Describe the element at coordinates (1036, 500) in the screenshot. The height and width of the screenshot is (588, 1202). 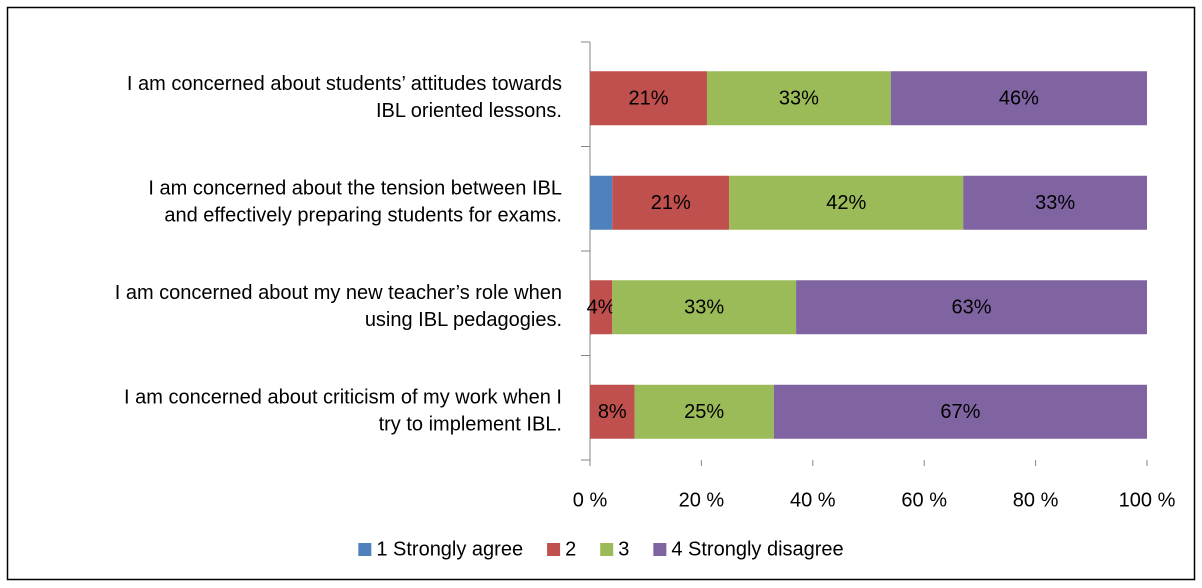
I see `x-tick-label: 80 %` at that location.